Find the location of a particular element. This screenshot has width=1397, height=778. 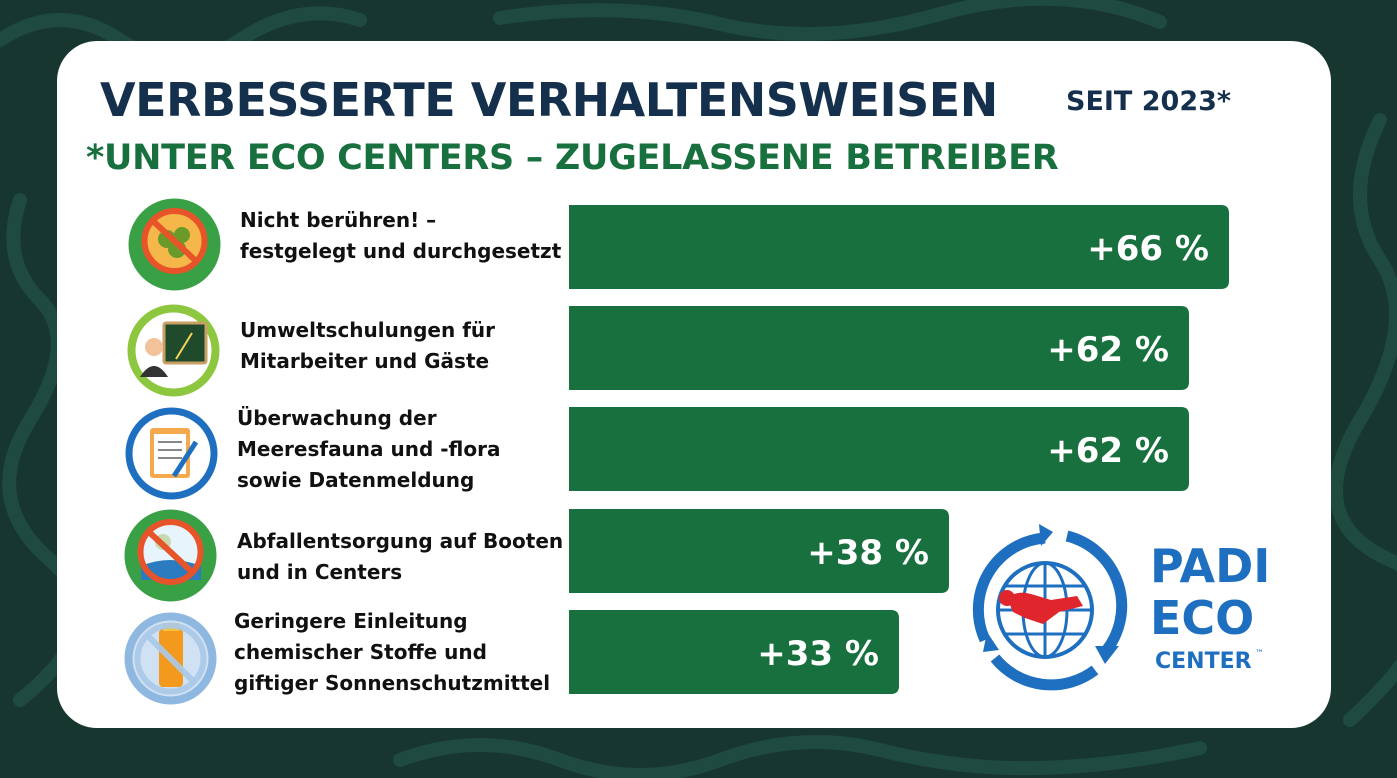

page-title: VERBESSERTE VERHALTENSWEISEN is located at coordinates (549, 100).